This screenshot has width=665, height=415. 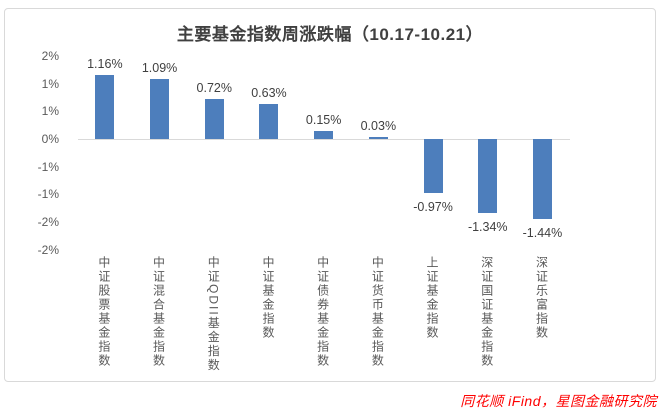 I want to click on x-axis-category-label: 中证货币基金指数, so click(x=377, y=312).